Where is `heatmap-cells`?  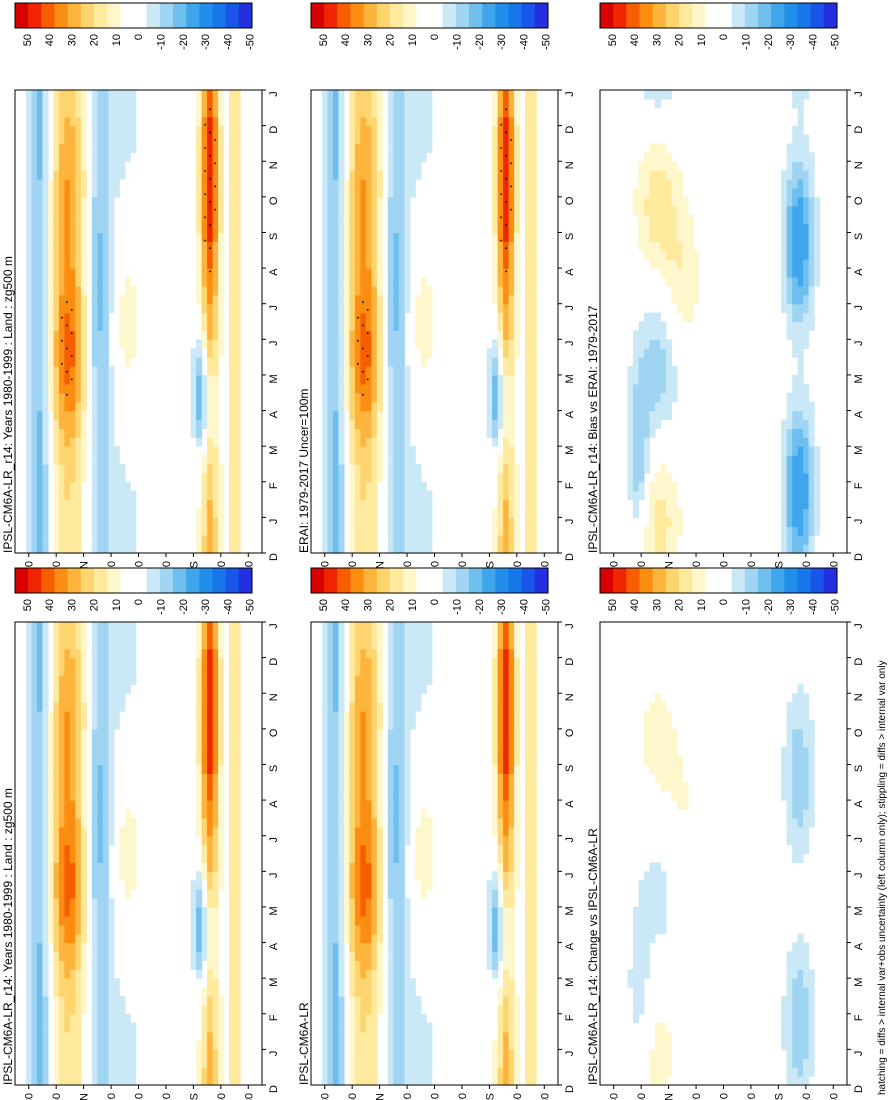 heatmap-cells is located at coordinates (133, 322).